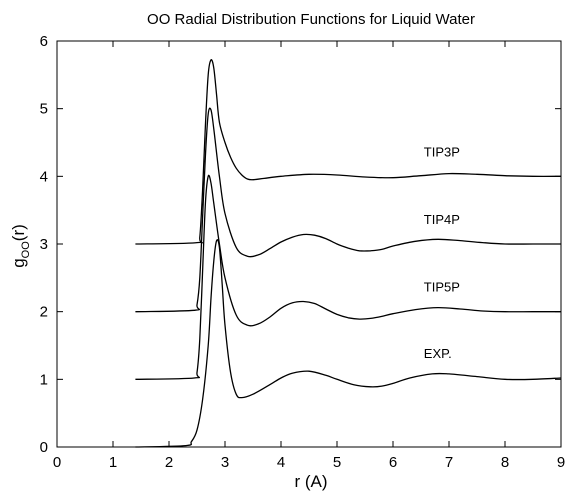  I want to click on y-tick-label: 6, so click(44, 41).